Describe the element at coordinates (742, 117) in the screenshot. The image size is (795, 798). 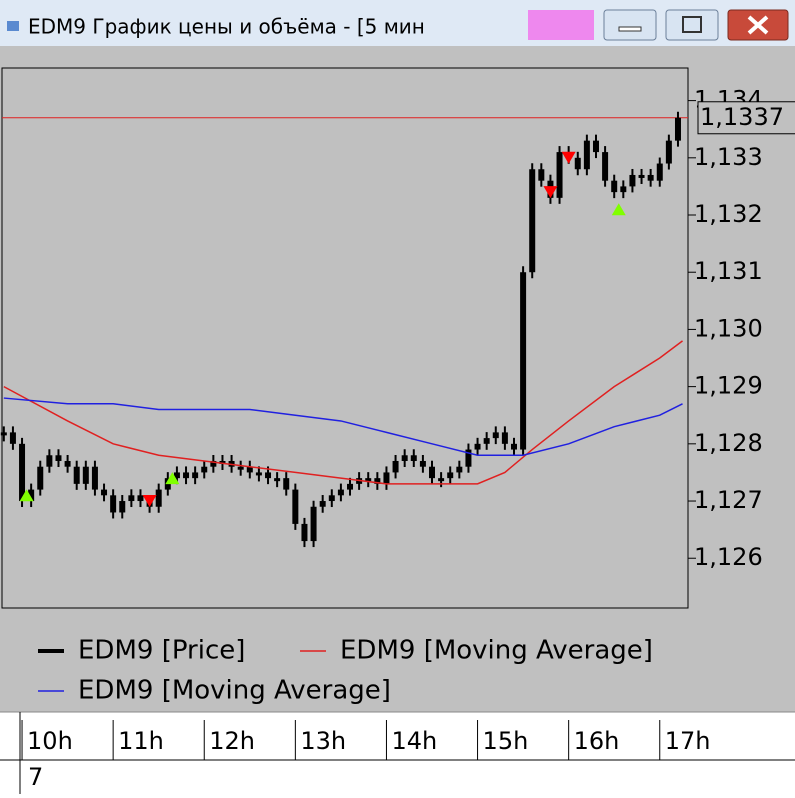
I see `current-price-label: 1,1337` at that location.